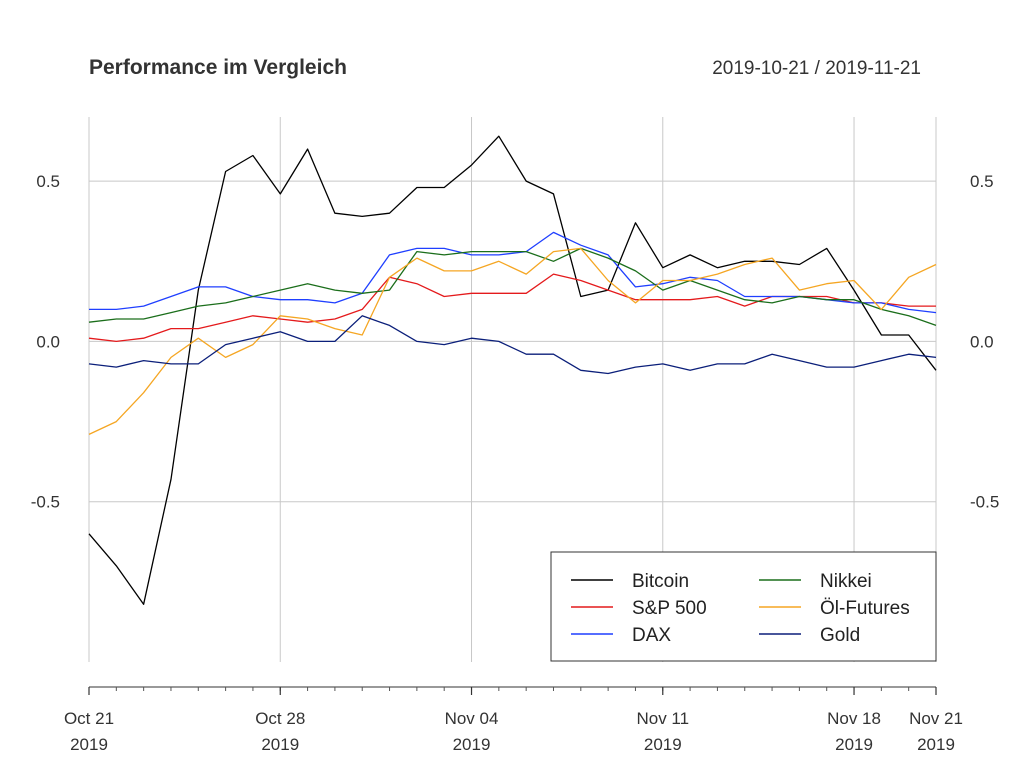  What do you see at coordinates (89, 718) in the screenshot?
I see `x-tick-label: Oct 21` at bounding box center [89, 718].